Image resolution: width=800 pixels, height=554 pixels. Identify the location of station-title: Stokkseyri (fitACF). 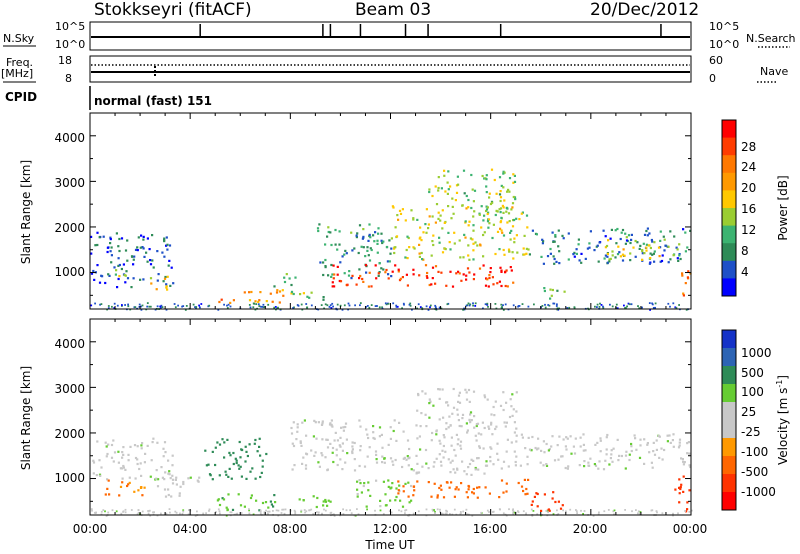
(173, 10).